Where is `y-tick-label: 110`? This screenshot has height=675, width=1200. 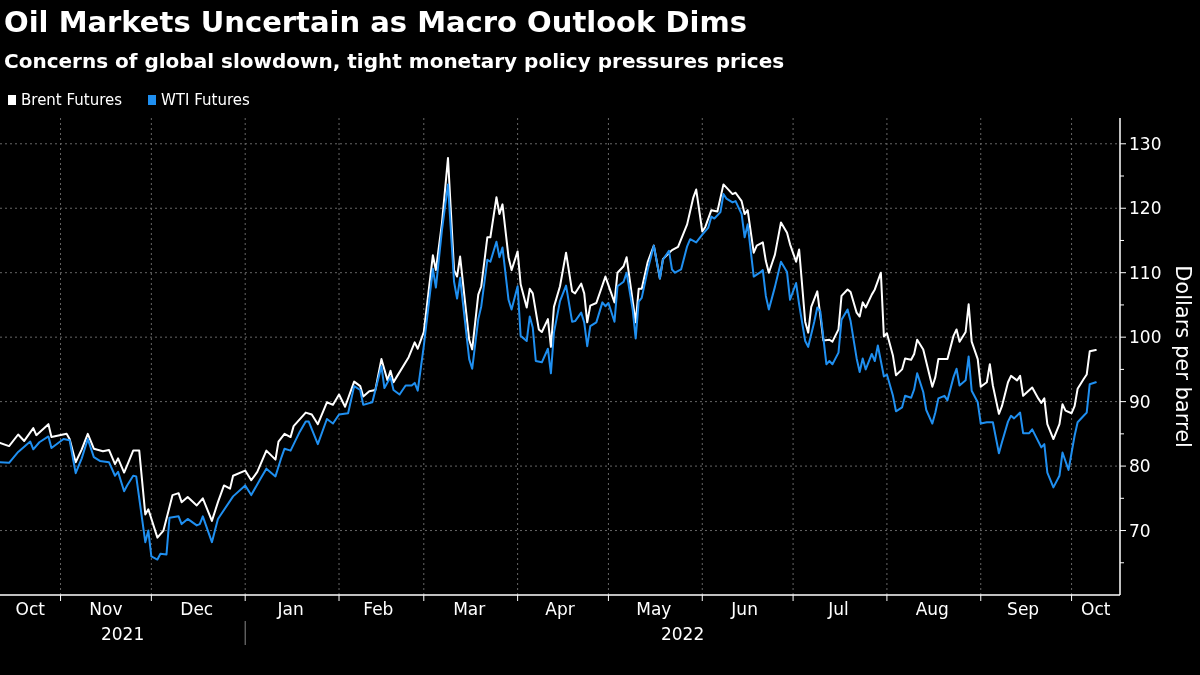
y-tick-label: 110 is located at coordinates (1145, 272).